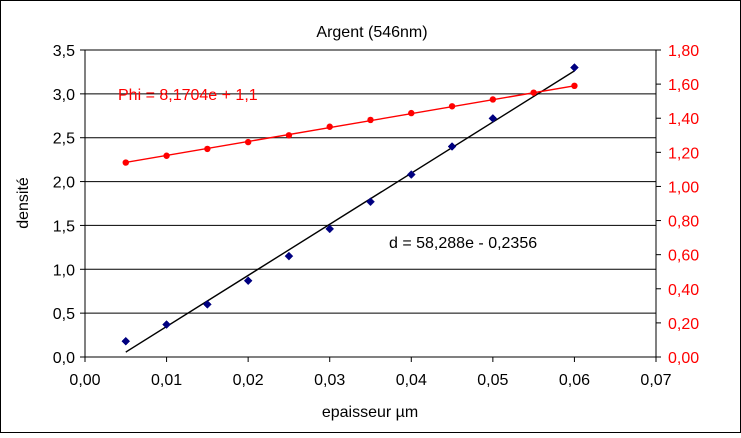 The width and height of the screenshot is (741, 438). What do you see at coordinates (574, 380) in the screenshot?
I see `x-tick-label: 0,06` at bounding box center [574, 380].